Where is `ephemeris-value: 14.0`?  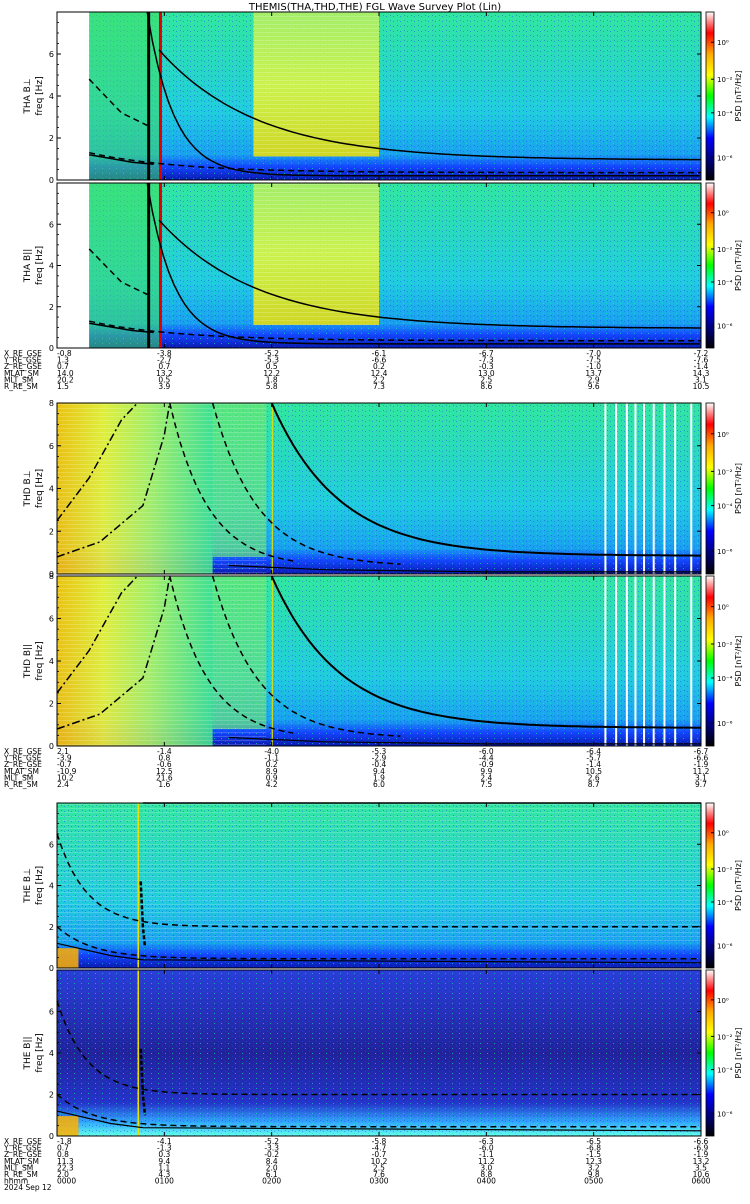 ephemeris-value: 14.0 is located at coordinates (65, 373).